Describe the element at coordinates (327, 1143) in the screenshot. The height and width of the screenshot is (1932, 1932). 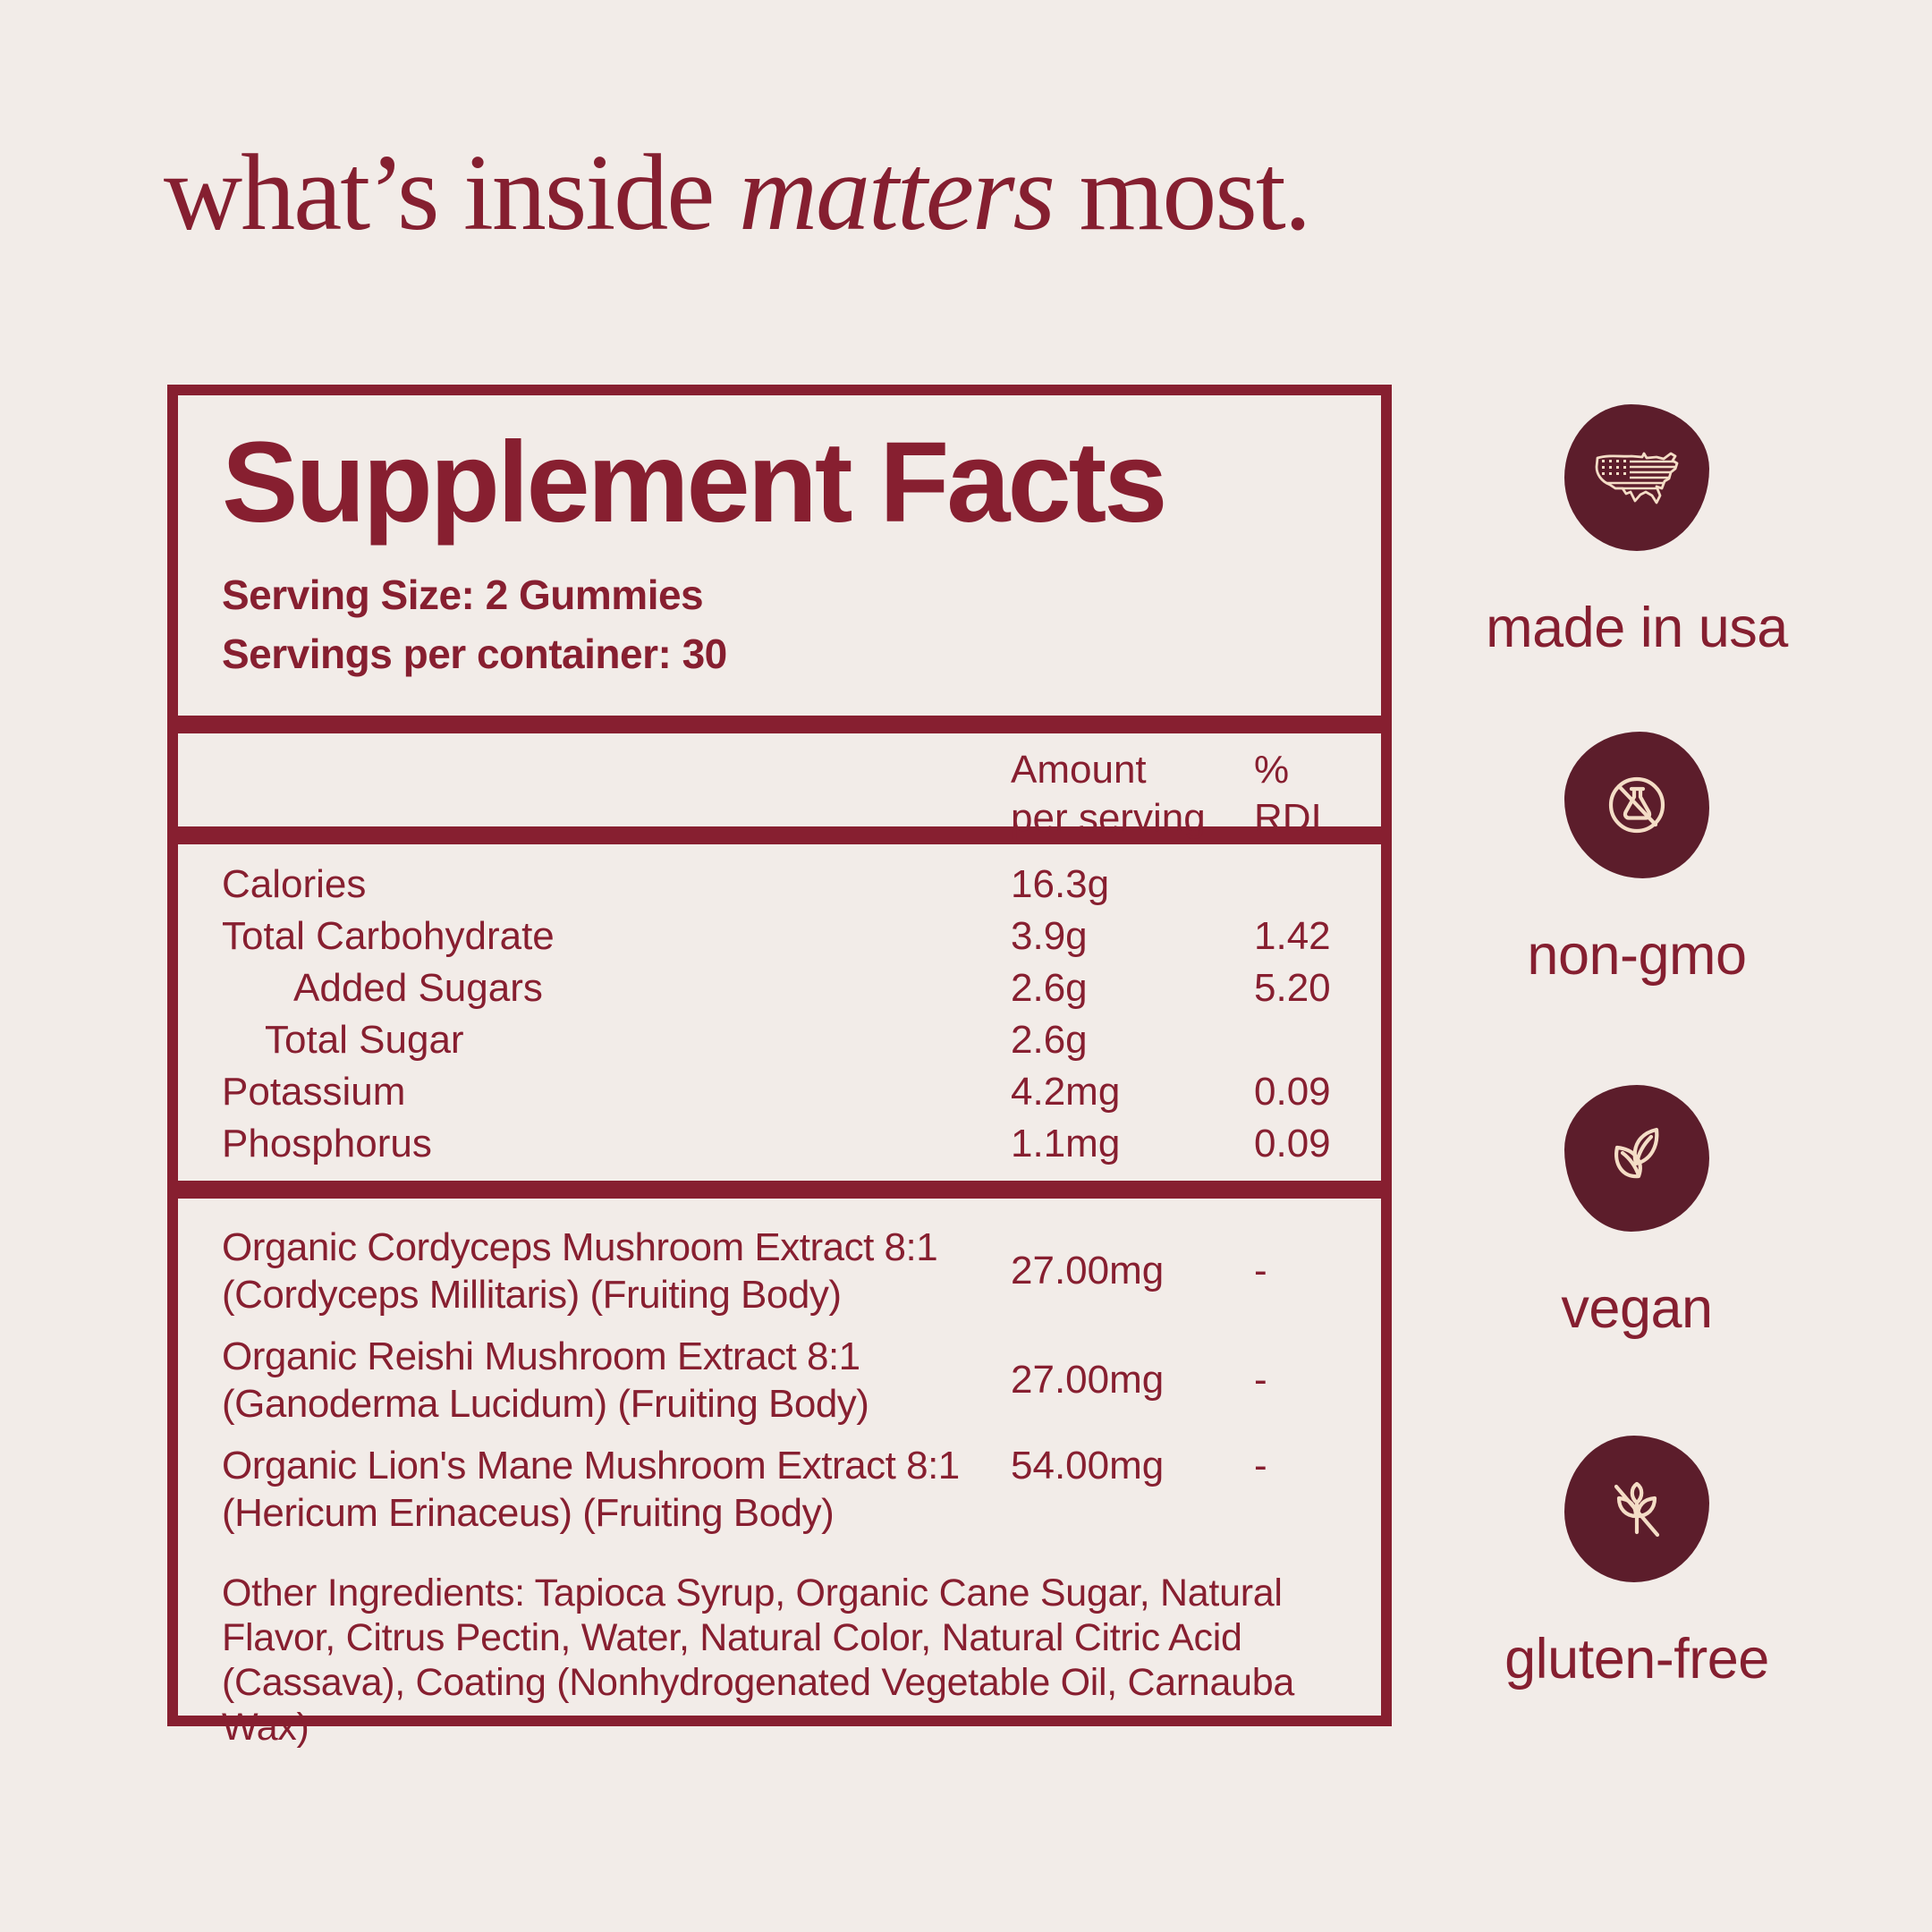
I see `nutrient-name: Phosphorus` at that location.